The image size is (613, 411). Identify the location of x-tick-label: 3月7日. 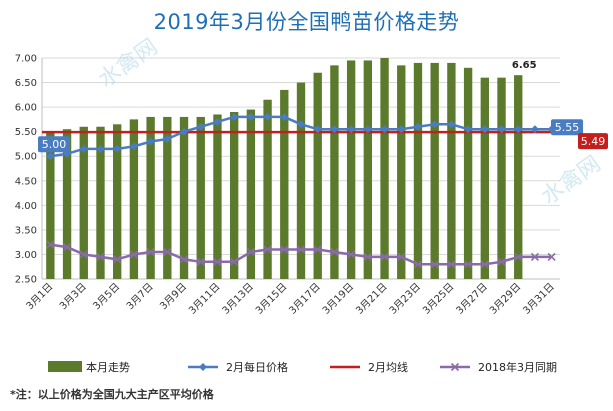
(140, 297).